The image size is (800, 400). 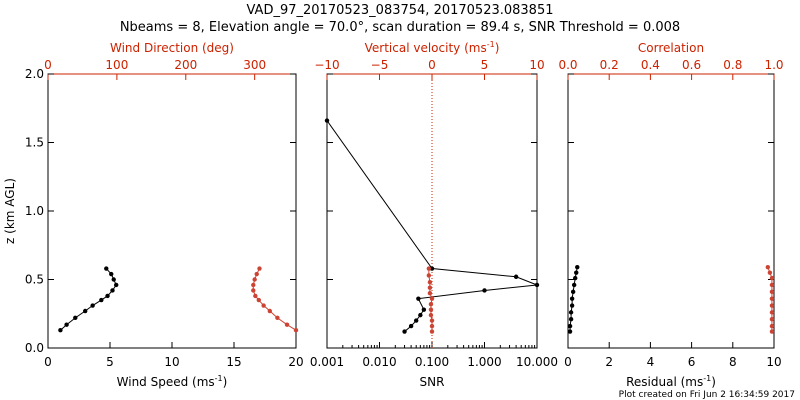 I want to click on y-tick-label: 1.5, so click(x=34, y=143).